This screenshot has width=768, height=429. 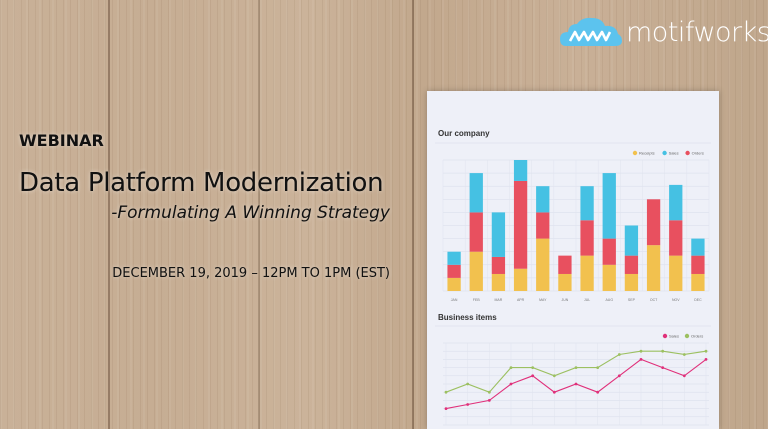 I want to click on brand-name: motifworks, so click(x=697, y=32).